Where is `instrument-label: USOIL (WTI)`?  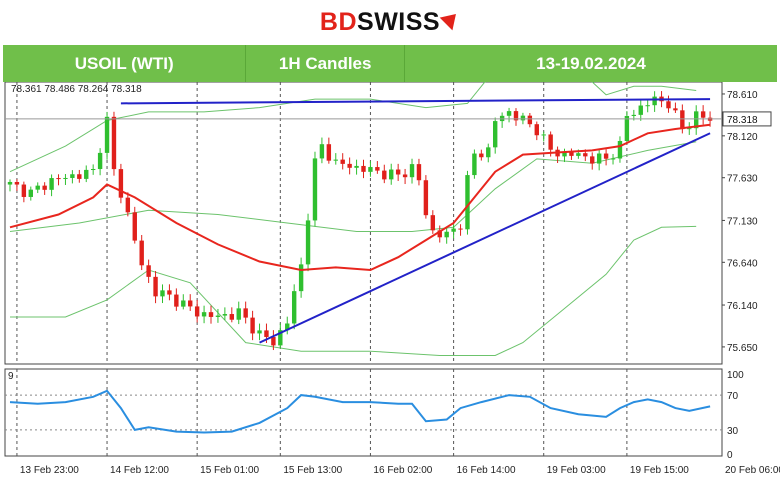
instrument-label: USOIL (WTI) is located at coordinates (125, 63).